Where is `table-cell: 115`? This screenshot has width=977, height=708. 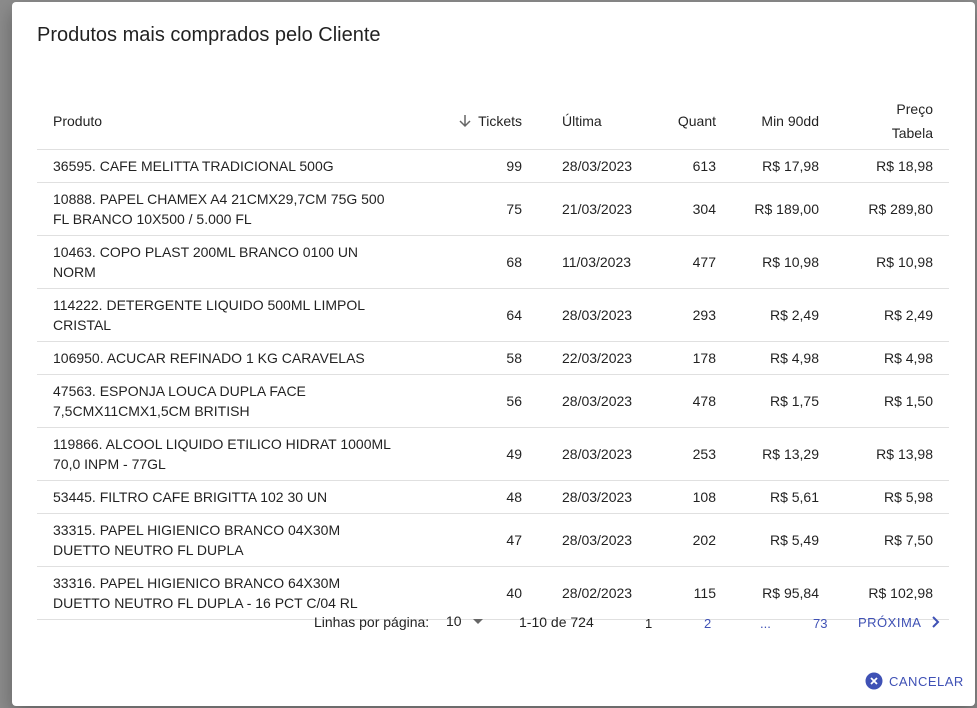 table-cell: 115 is located at coordinates (693, 593).